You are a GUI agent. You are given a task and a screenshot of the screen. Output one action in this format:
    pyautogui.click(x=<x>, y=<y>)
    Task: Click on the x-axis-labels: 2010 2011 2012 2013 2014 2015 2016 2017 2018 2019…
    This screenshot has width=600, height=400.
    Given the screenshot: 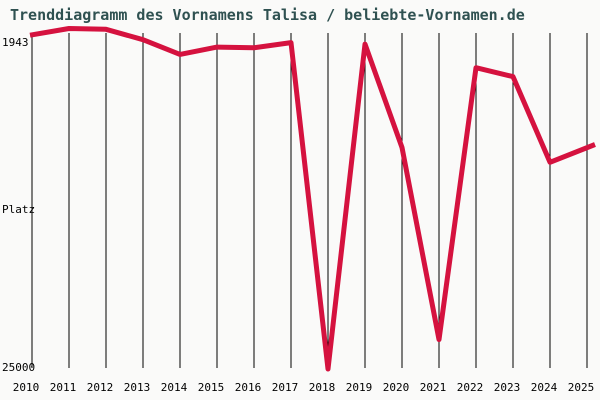 What is the action you would take?
    pyautogui.click(x=304, y=387)
    